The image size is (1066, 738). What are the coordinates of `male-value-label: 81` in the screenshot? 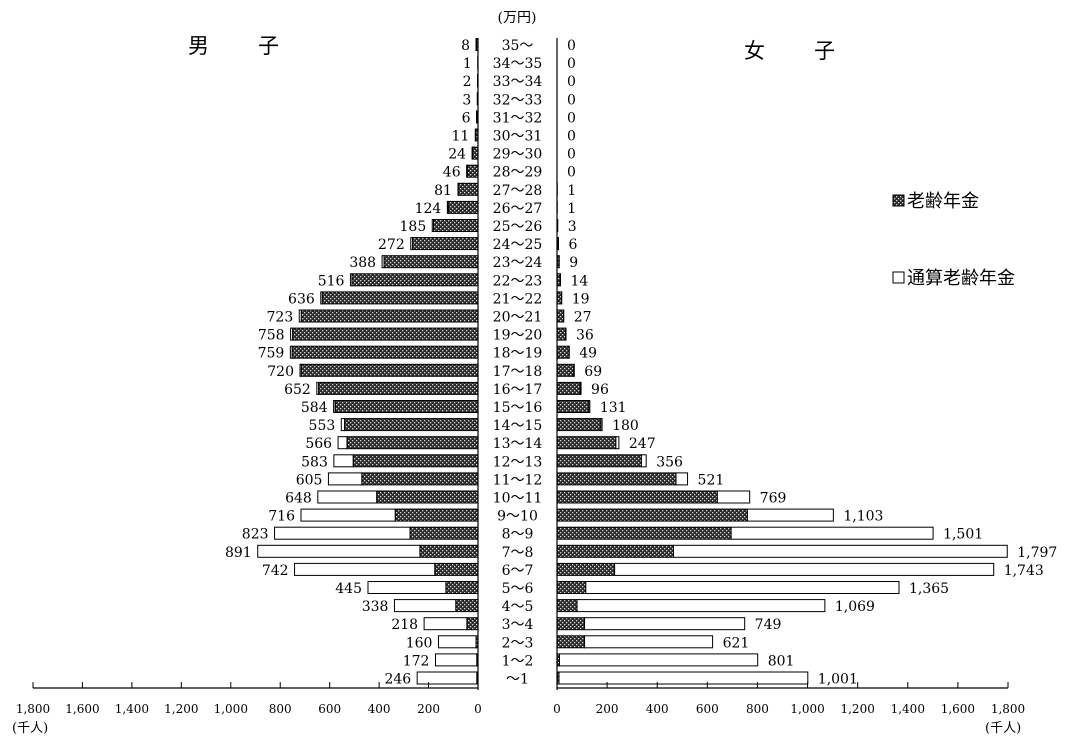 It's located at (443, 191).